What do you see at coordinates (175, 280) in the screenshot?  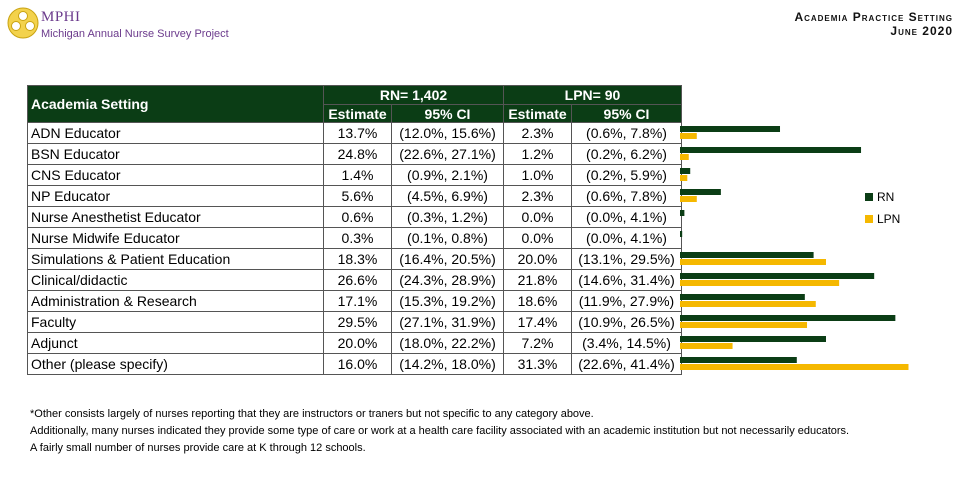 I see `setting-cell: Clinical/didactic` at bounding box center [175, 280].